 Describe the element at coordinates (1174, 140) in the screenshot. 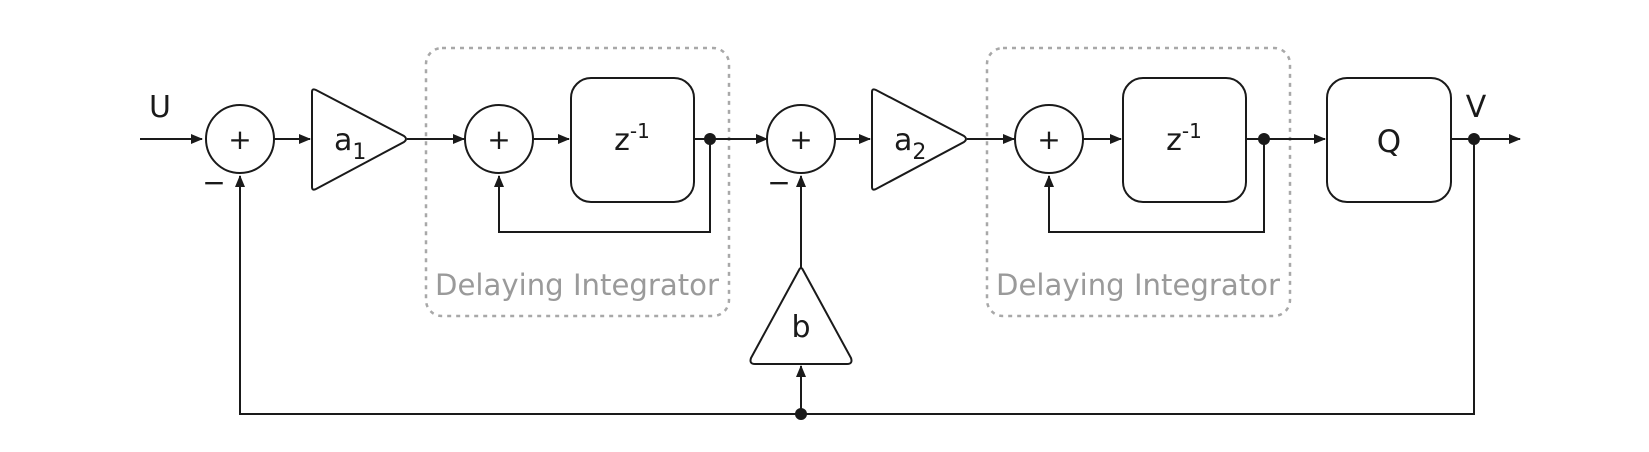

I see `delay-2-base: z` at that location.